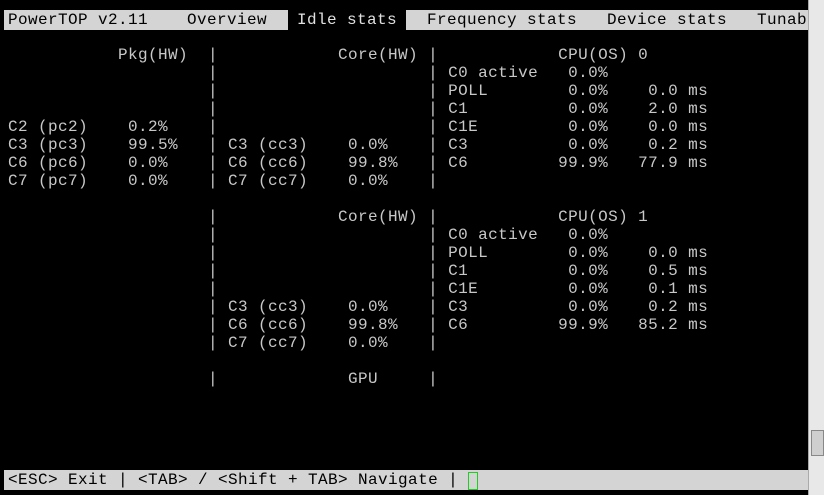  What do you see at coordinates (816, 247) in the screenshot?
I see `scrollbar` at bounding box center [816, 247].